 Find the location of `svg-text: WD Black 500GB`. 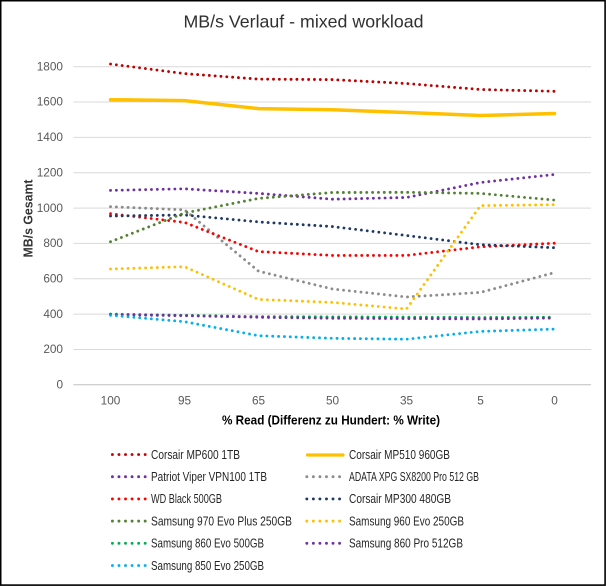

svg-text: WD Black 500GB is located at coordinates (186, 499).